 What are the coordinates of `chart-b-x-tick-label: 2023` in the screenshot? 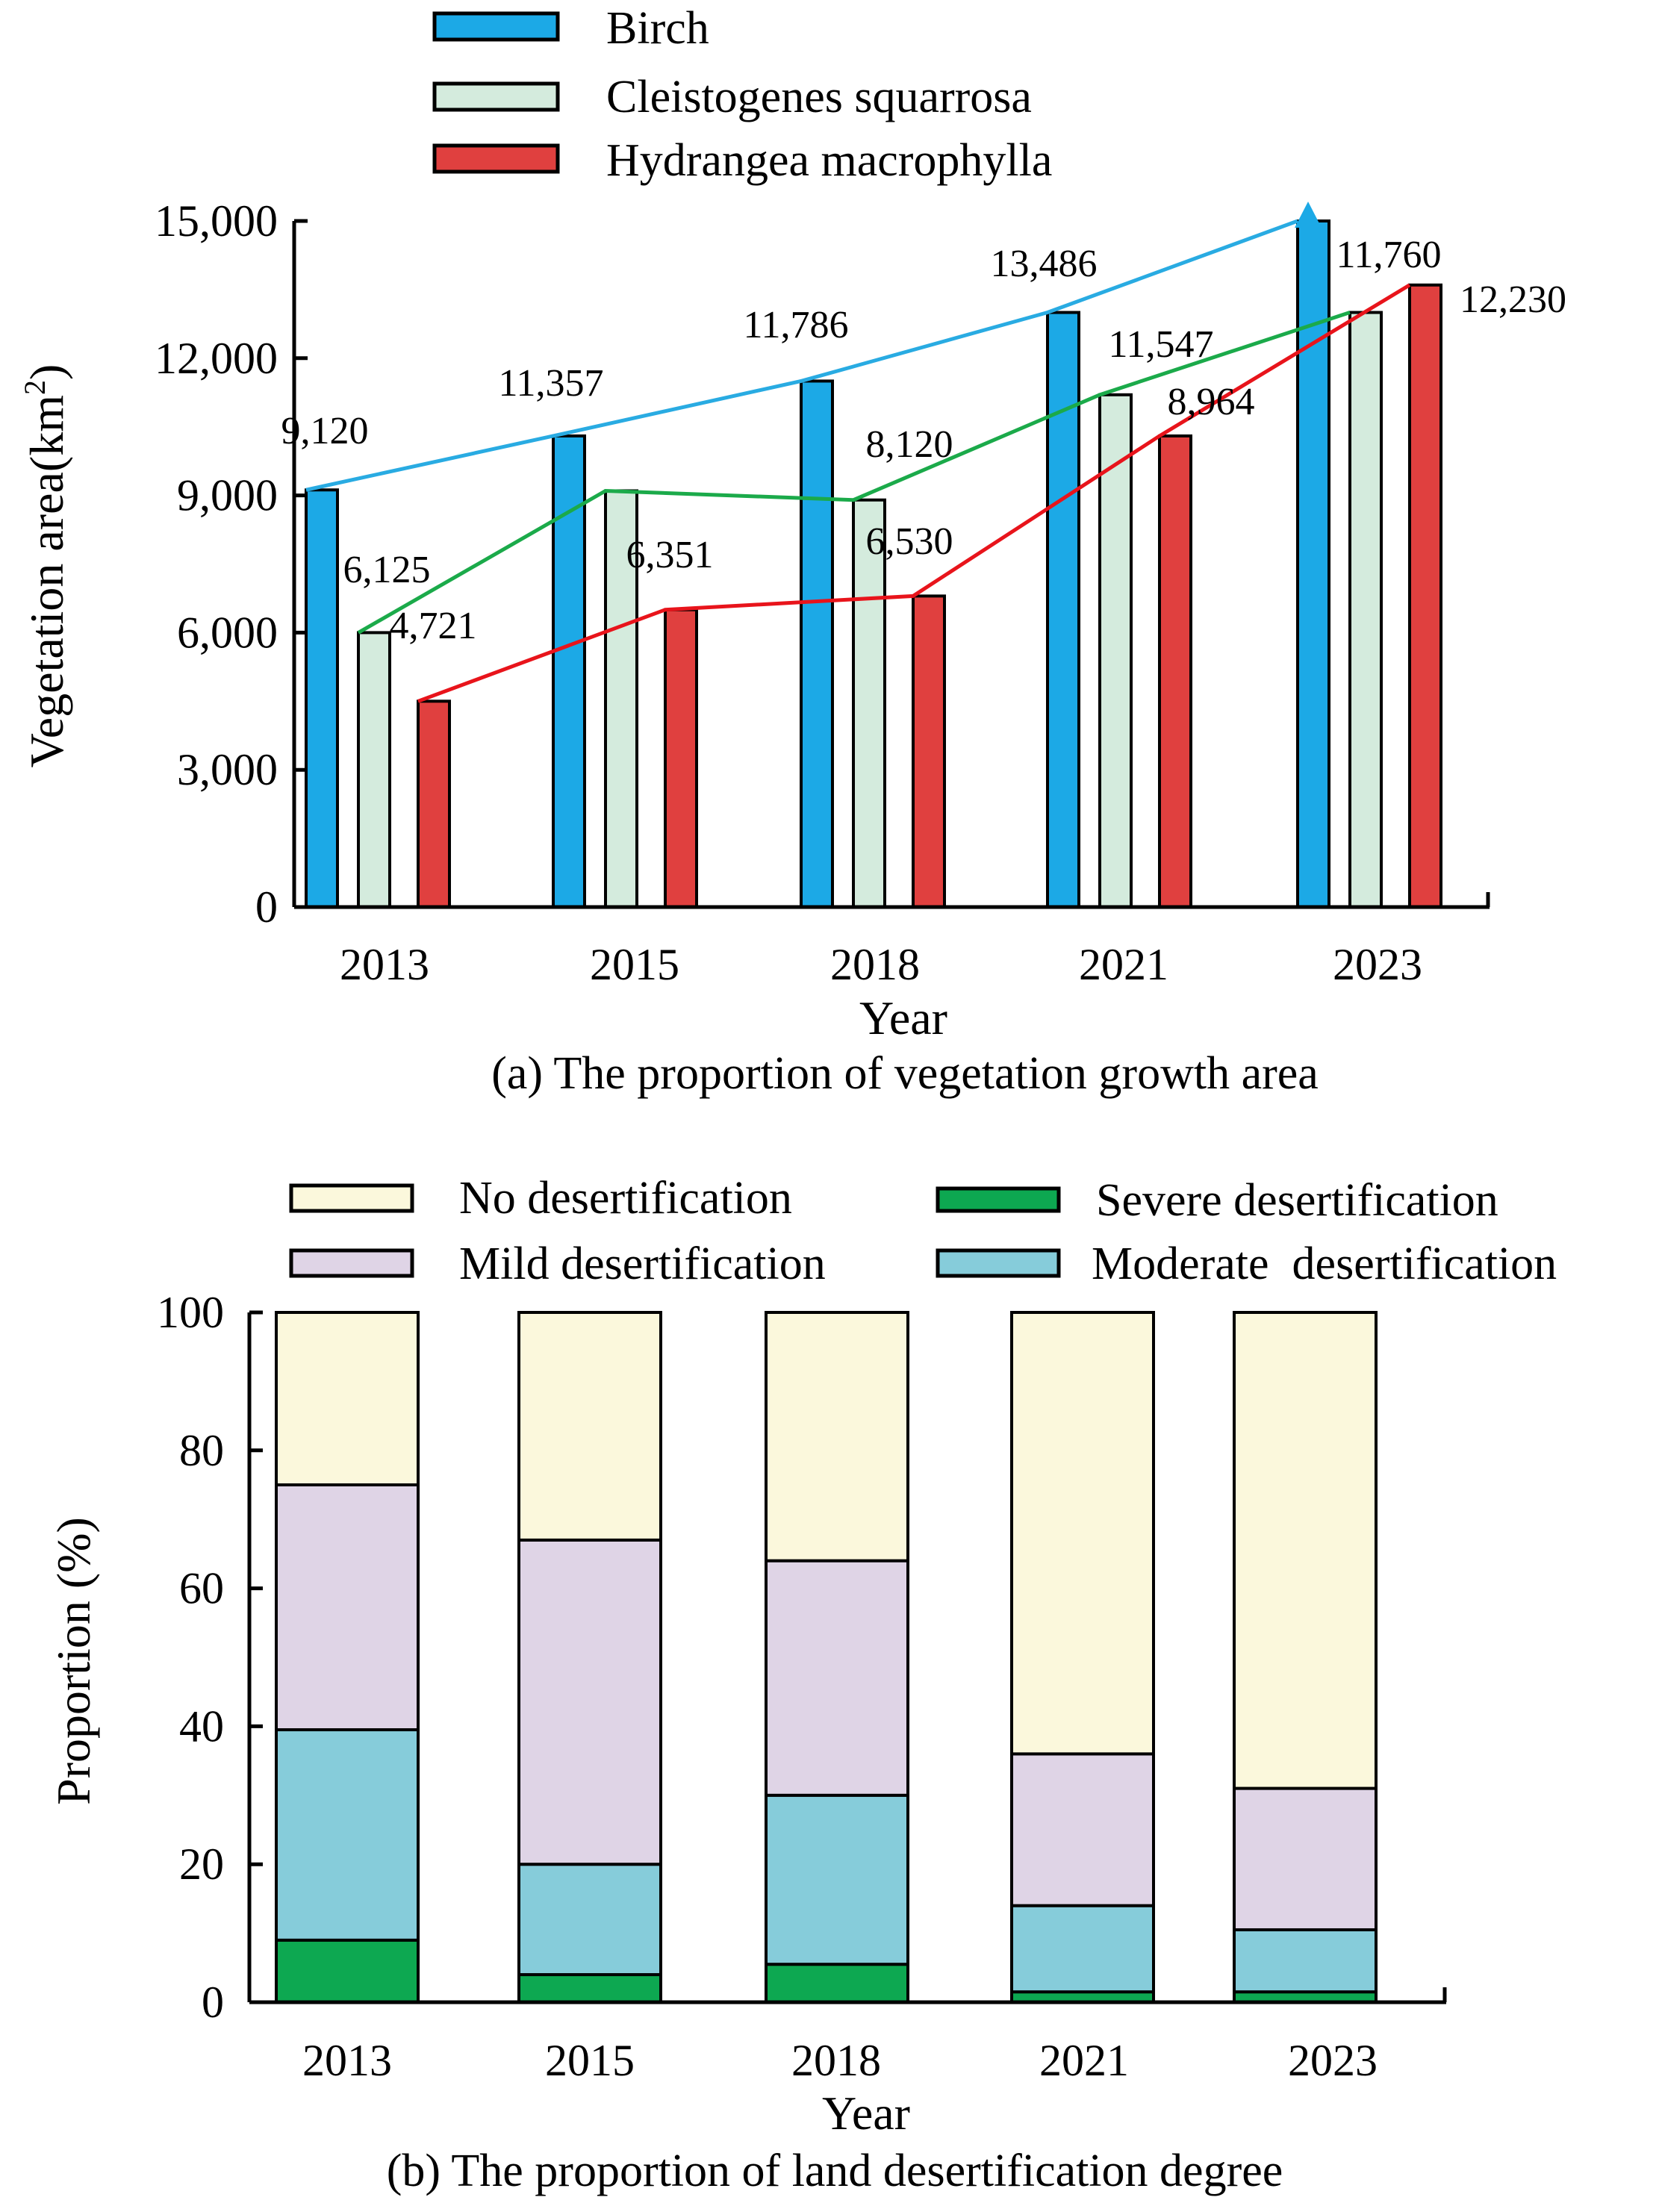 It's located at (1333, 2060).